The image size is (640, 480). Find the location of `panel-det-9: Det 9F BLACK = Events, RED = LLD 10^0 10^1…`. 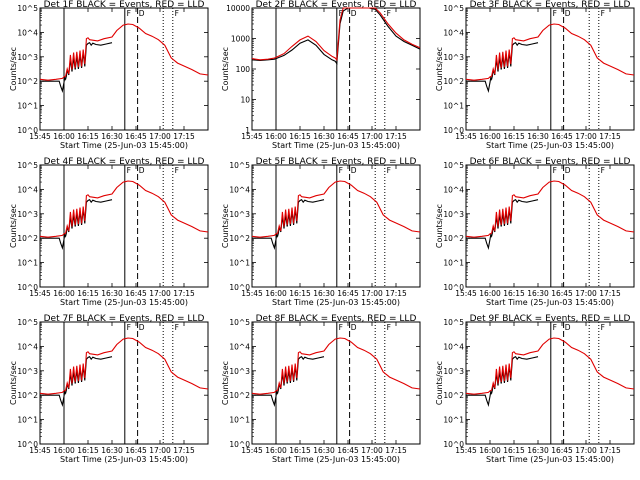

panel-det-9: Det 9F BLACK = Events, RED = LLD 10^0 10^1… is located at coordinates (535, 389).